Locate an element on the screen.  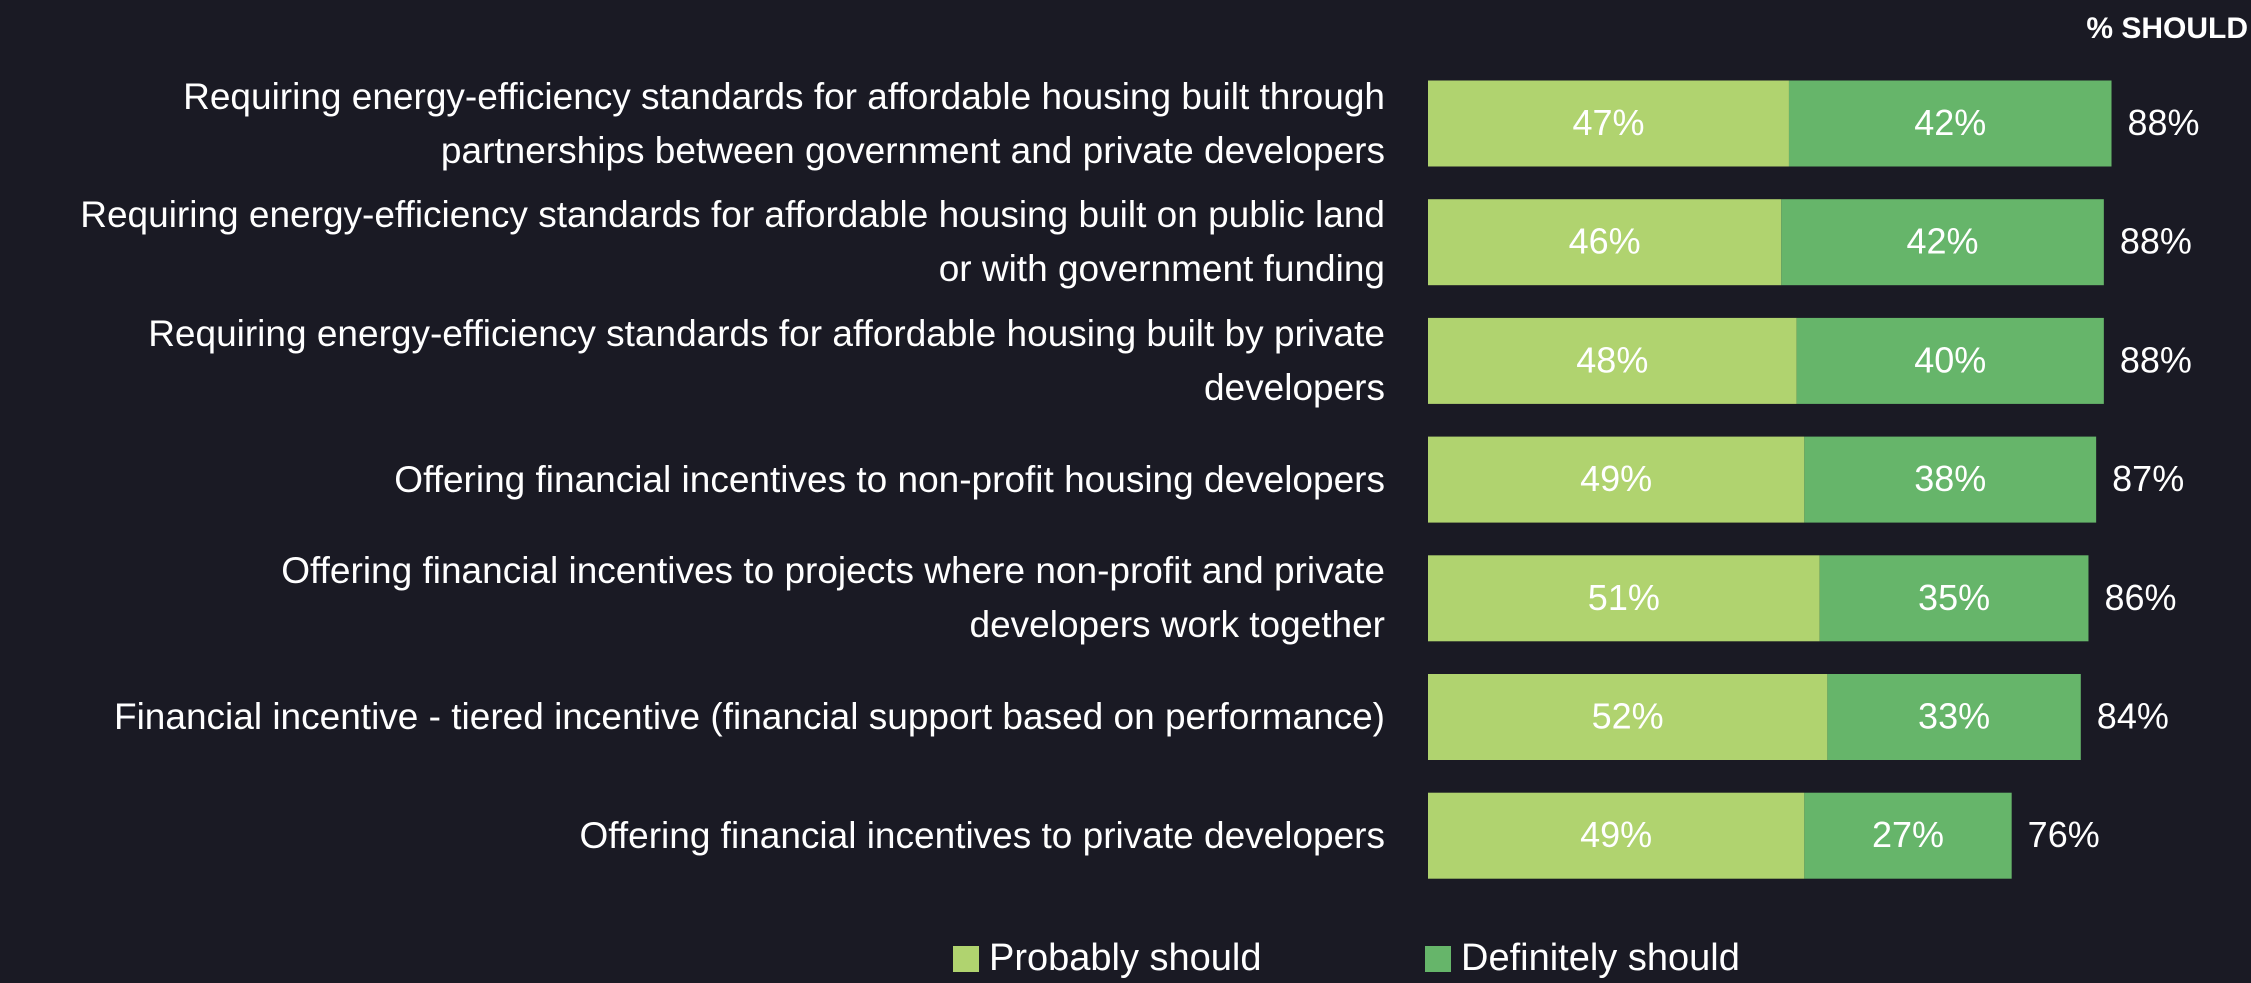
total-label: 76% is located at coordinates (2064, 834).